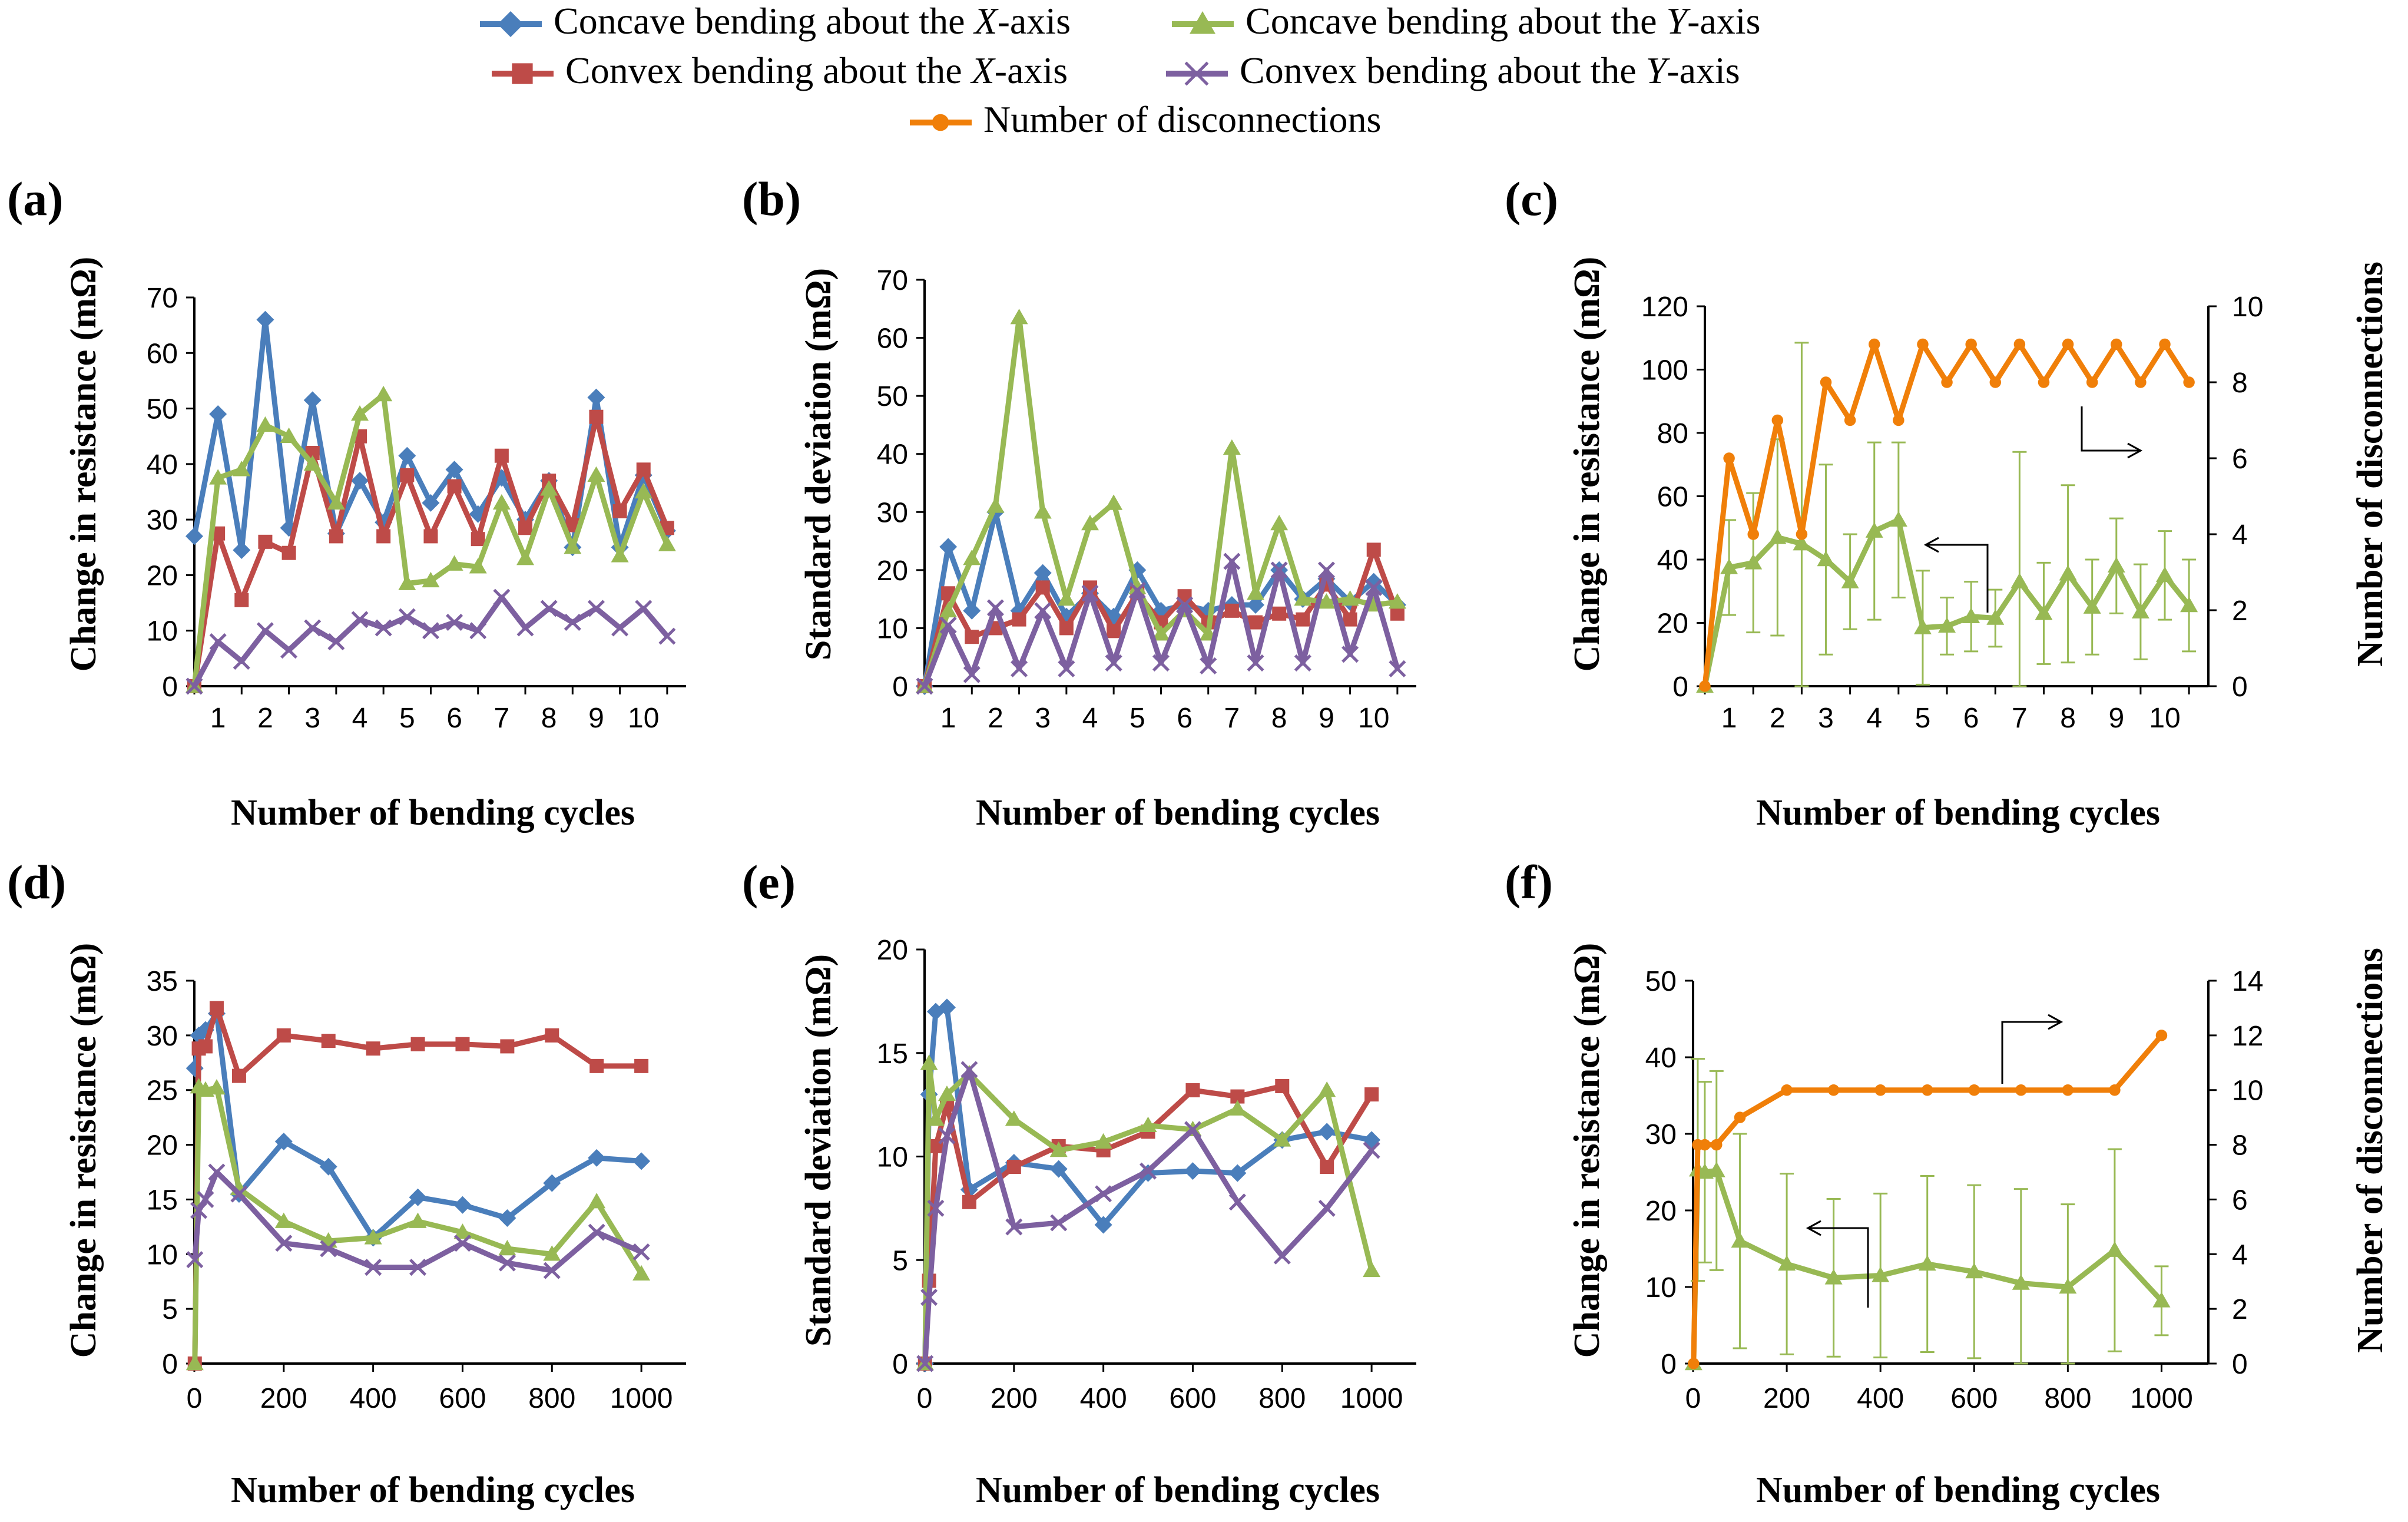 The image size is (2408, 1522). What do you see at coordinates (1974, 1399) in the screenshot?
I see `x-tick-label-f: 600` at bounding box center [1974, 1399].